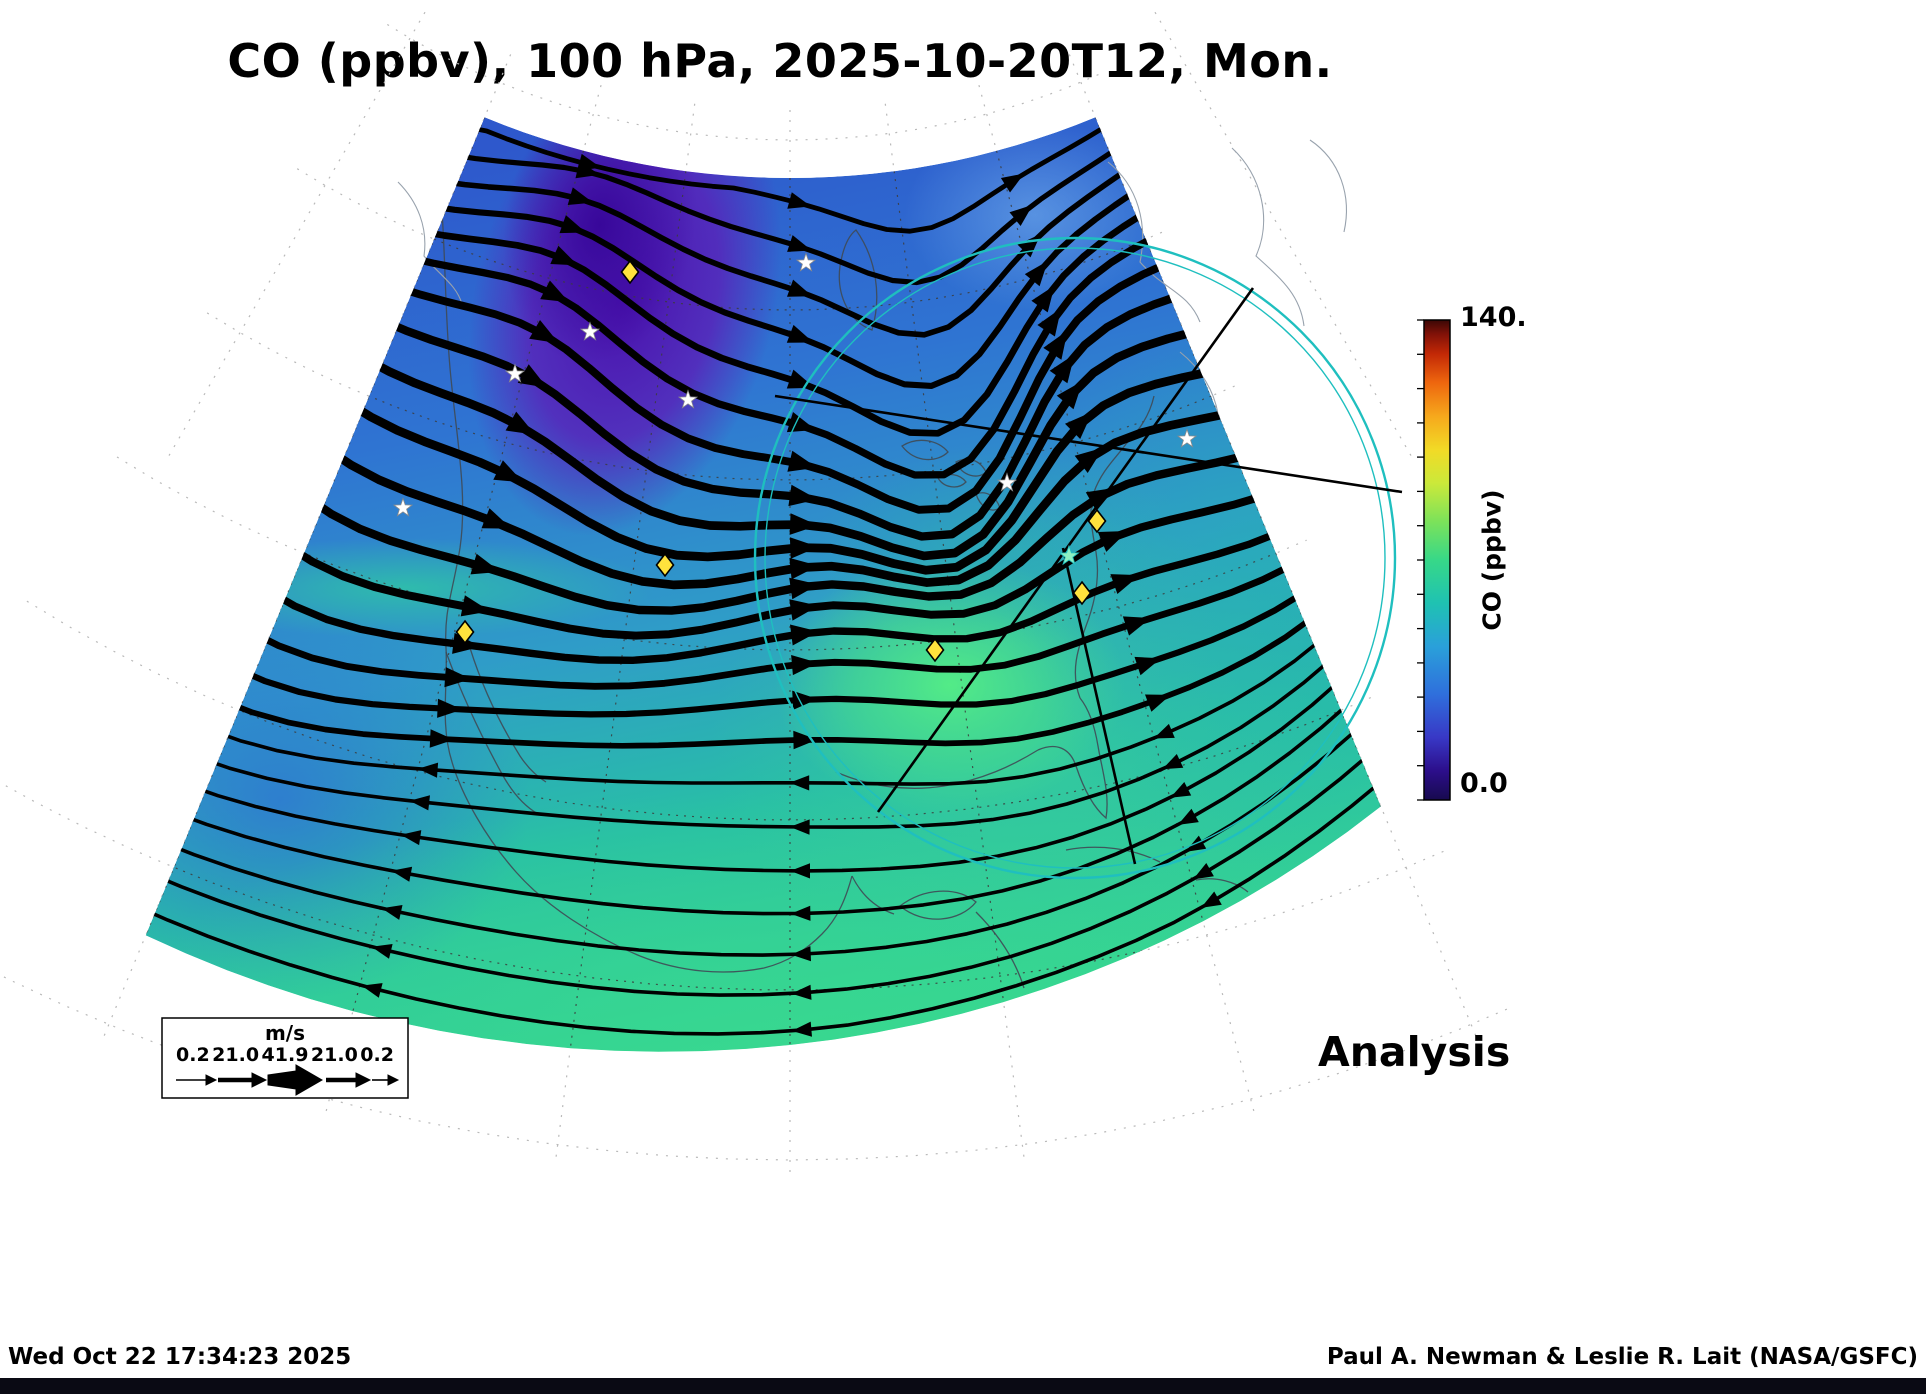 Image resolution: width=1926 pixels, height=1394 pixels. Describe the element at coordinates (211, 1080) in the screenshot. I see `arrow-head-small` at that location.